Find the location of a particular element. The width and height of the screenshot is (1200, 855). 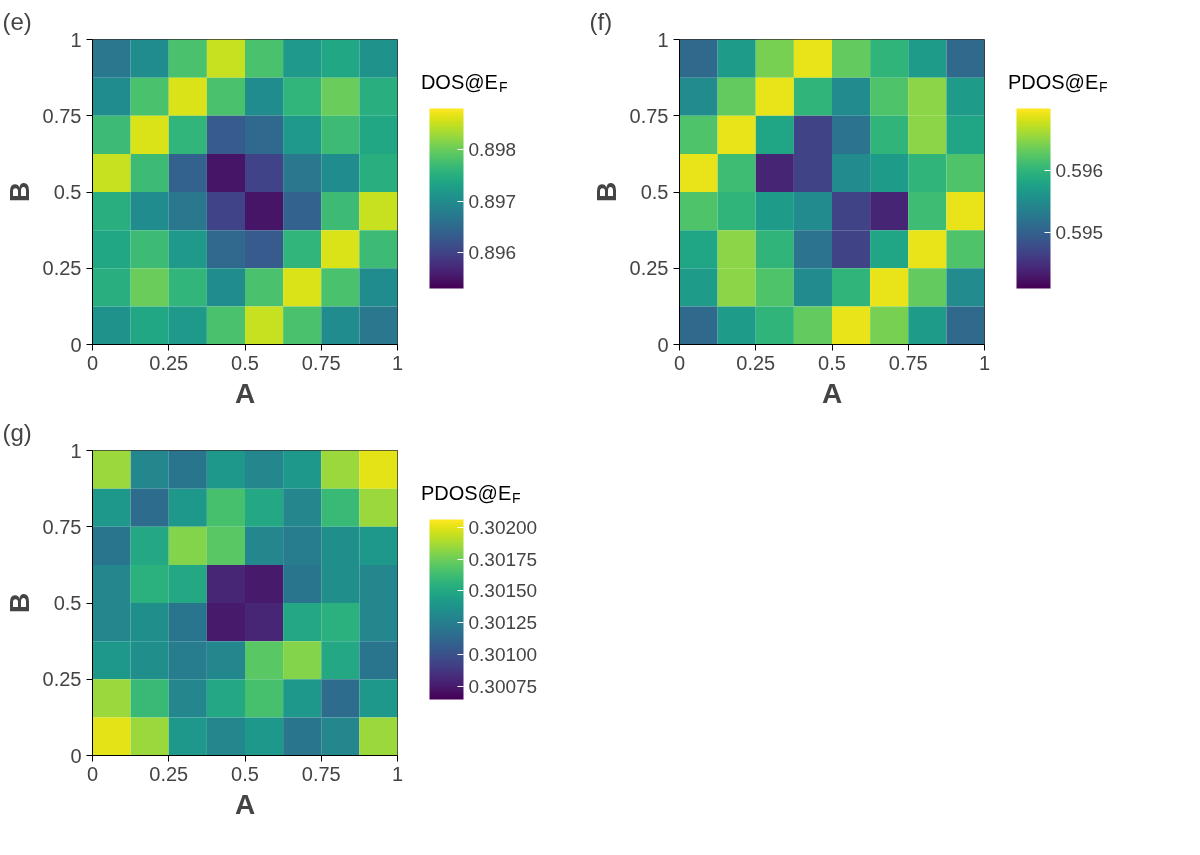

chart-title: (g) is located at coordinates (17, 432).